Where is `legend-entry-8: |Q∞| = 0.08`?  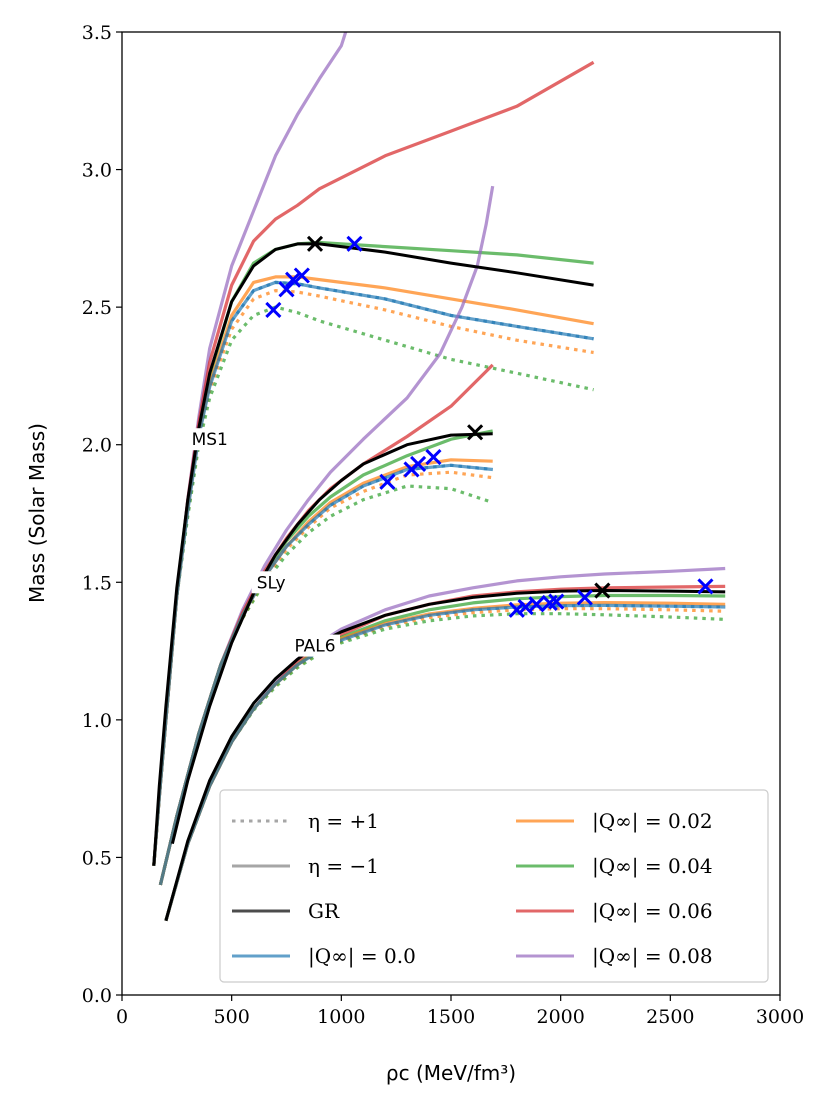 legend-entry-8: |Q∞| = 0.08 is located at coordinates (614, 956).